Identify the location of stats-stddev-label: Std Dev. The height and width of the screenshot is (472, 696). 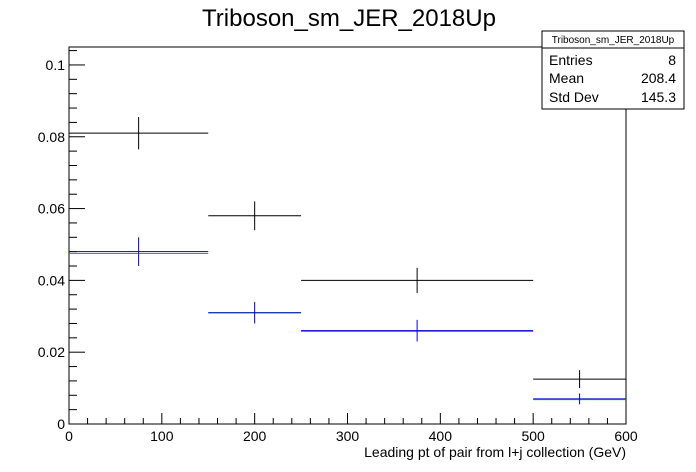
(574, 97).